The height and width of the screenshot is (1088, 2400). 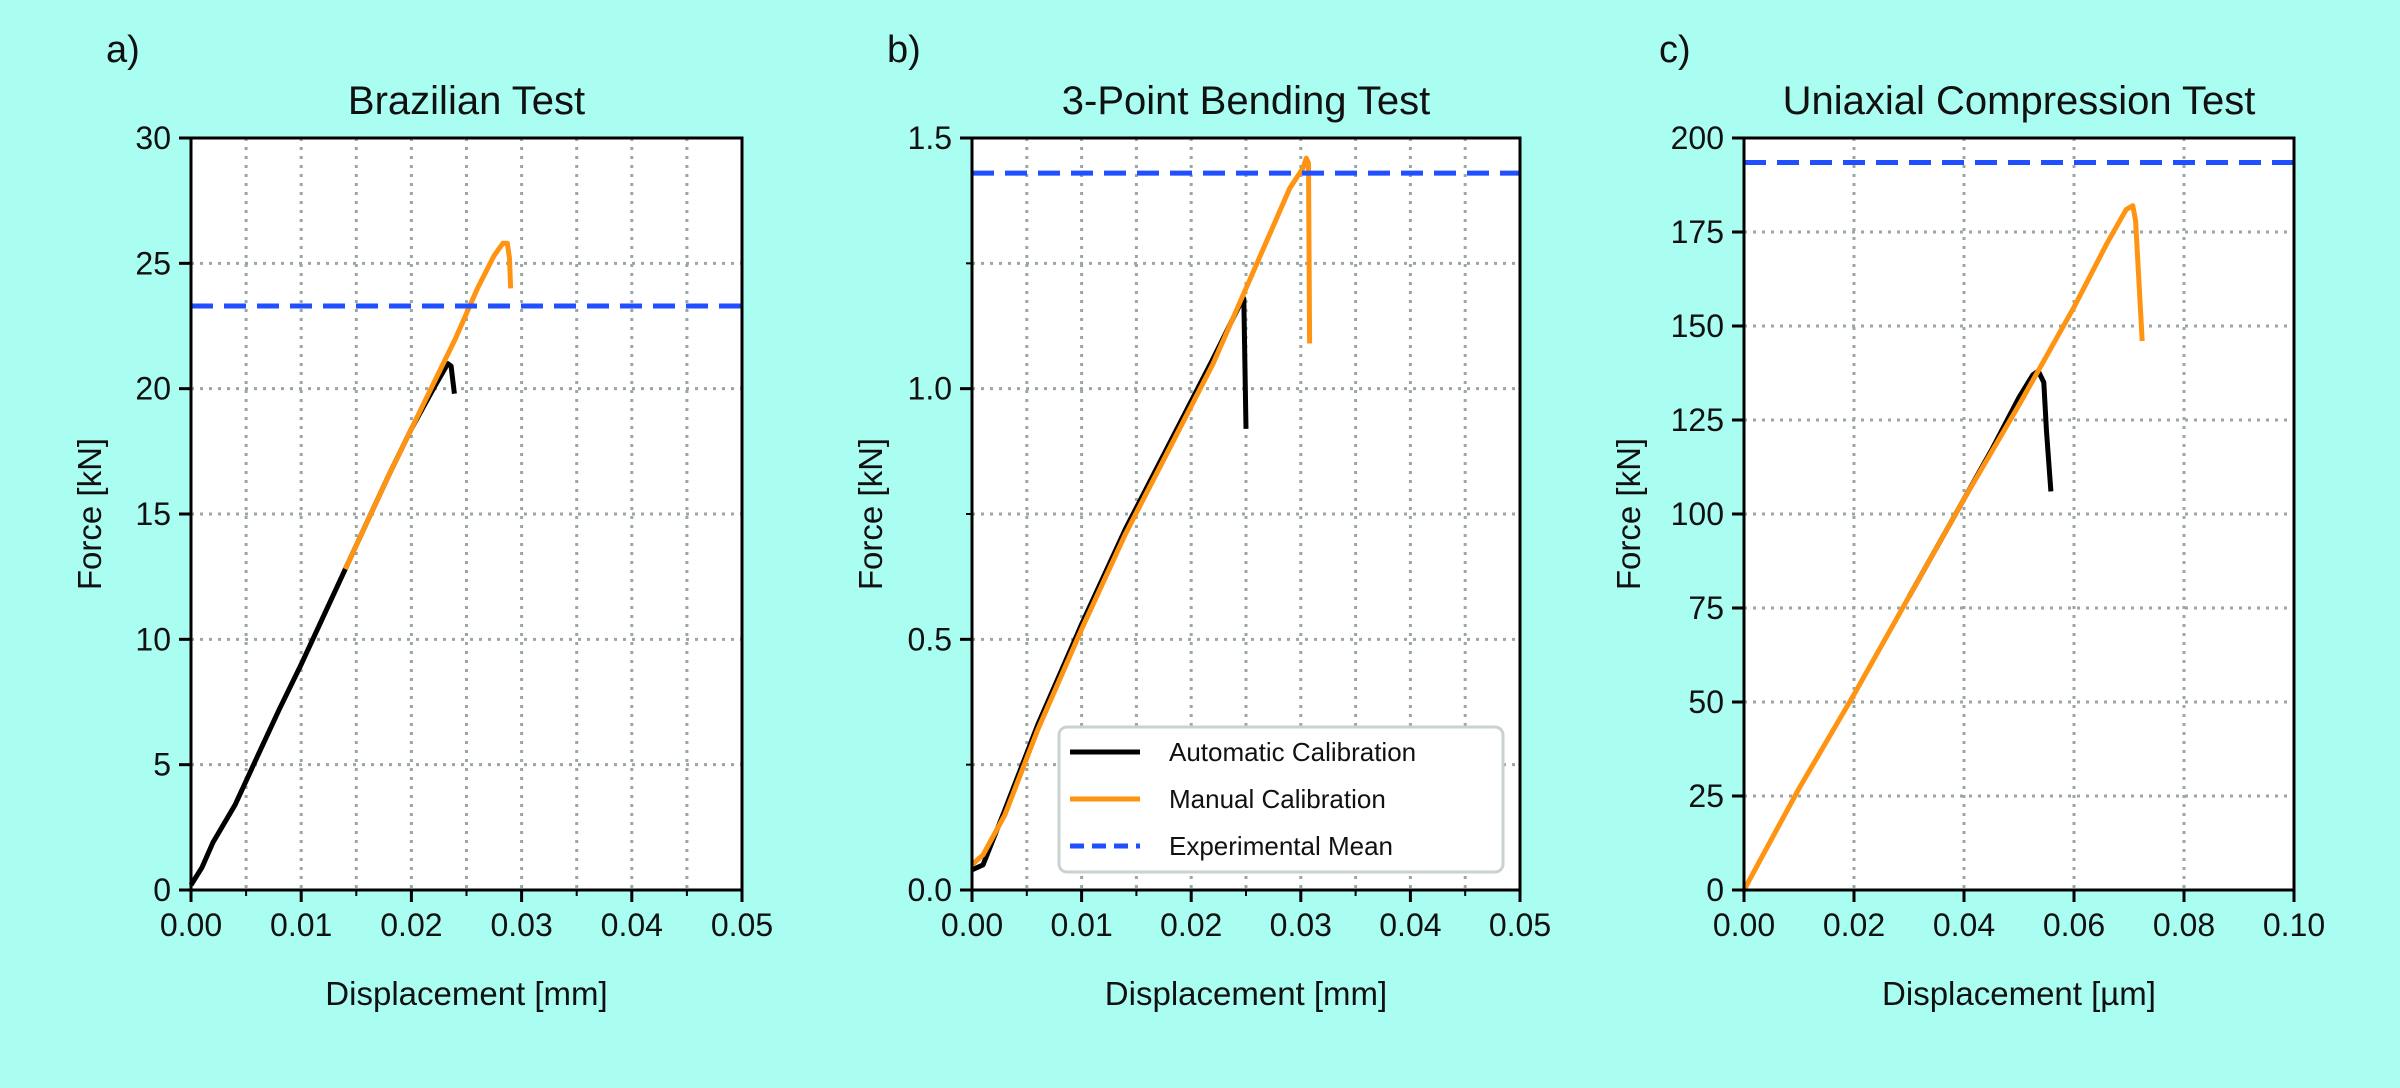 What do you see at coordinates (1706, 702) in the screenshot?
I see `y-tick-label: 50` at bounding box center [1706, 702].